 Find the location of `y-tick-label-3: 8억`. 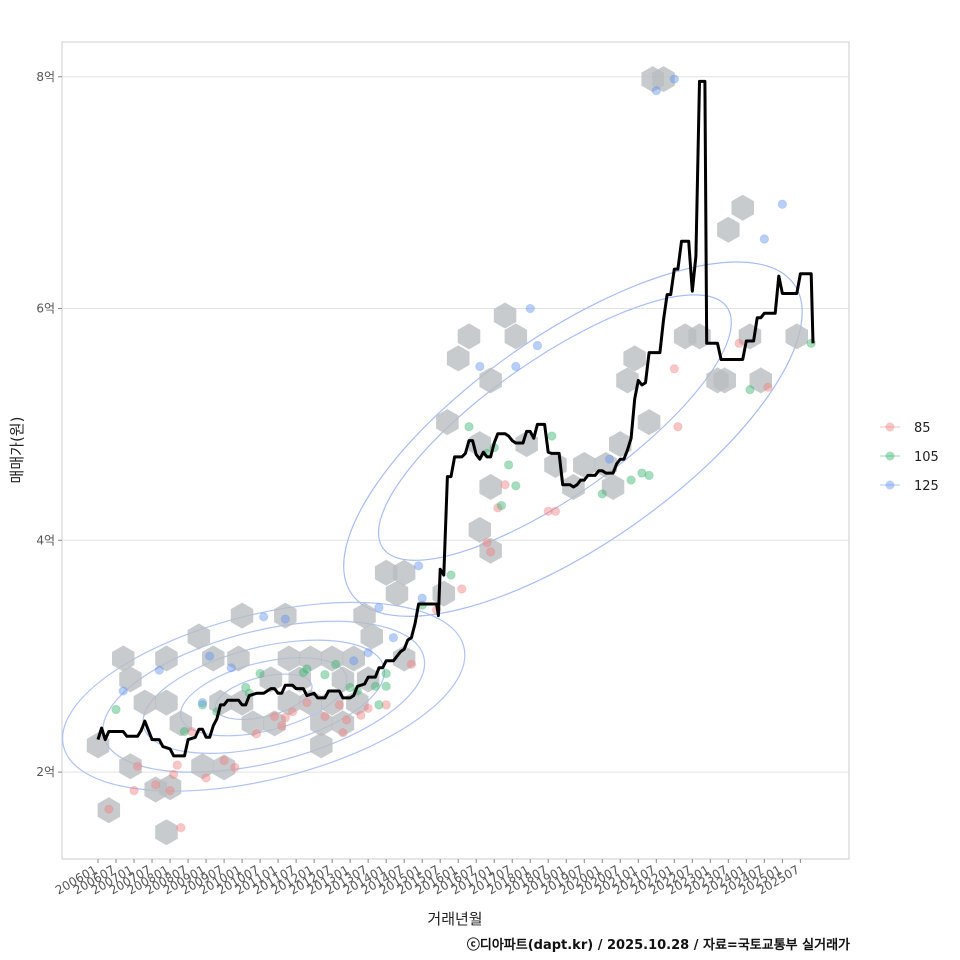

y-tick-label-3: 8억 is located at coordinates (45, 77).